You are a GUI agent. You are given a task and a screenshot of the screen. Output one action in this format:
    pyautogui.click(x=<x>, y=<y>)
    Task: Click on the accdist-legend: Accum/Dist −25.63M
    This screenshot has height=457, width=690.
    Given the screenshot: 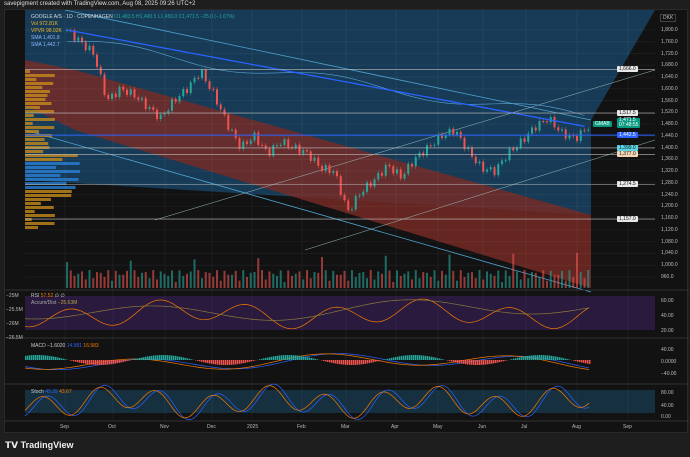 What is the action you would take?
    pyautogui.click(x=54, y=303)
    